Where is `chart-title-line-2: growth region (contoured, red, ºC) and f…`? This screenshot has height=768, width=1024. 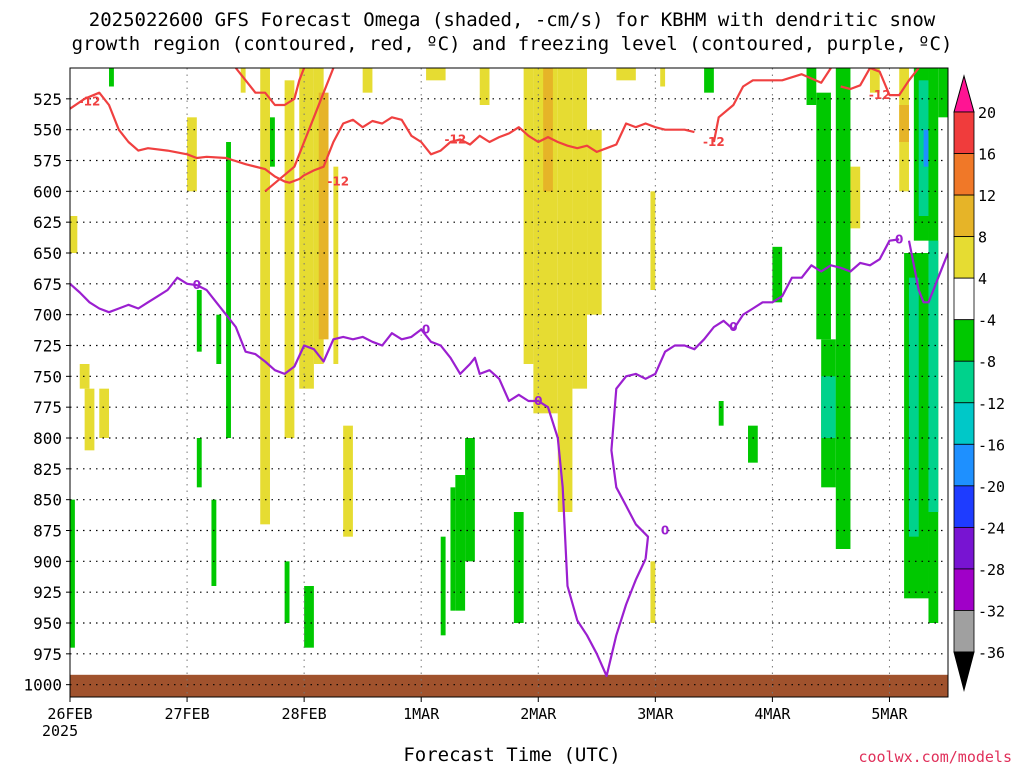
chart-title-line-2: growth region (contoured, red, ºC) and f… is located at coordinates (512, 44).